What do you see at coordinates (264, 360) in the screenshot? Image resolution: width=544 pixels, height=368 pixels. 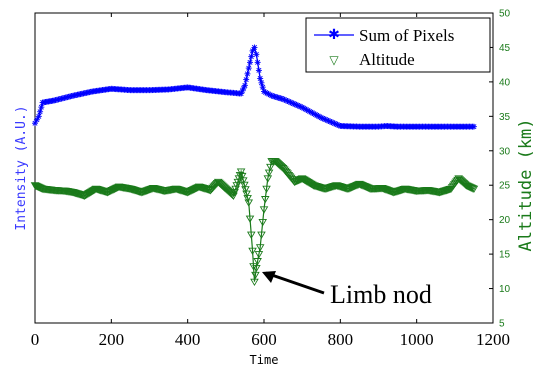 I see `x-axis-label: Time` at bounding box center [264, 360].